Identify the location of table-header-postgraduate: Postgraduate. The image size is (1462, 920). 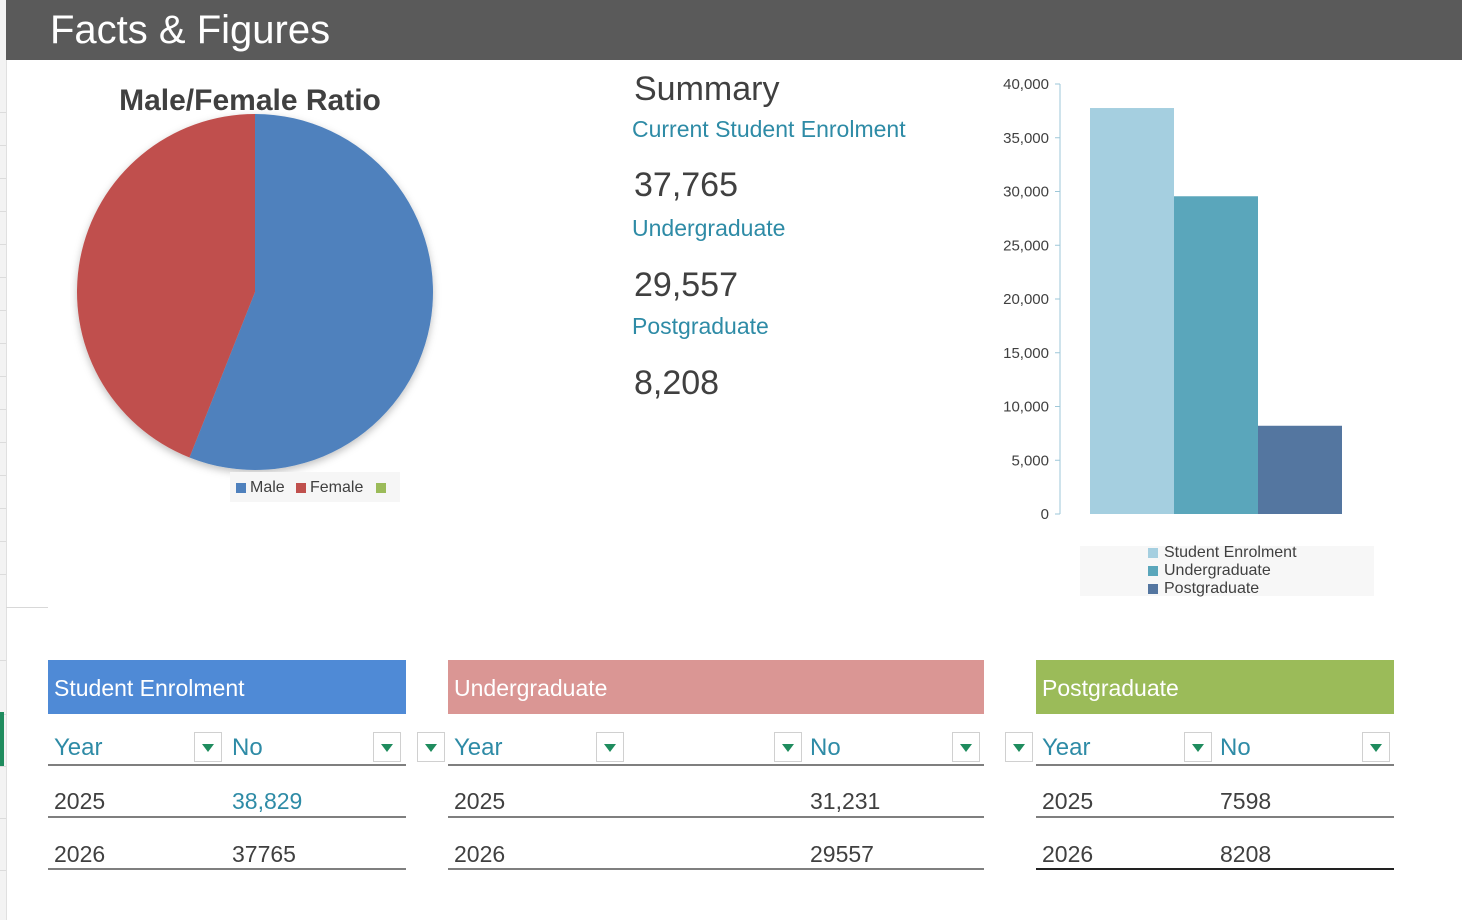
(1215, 687).